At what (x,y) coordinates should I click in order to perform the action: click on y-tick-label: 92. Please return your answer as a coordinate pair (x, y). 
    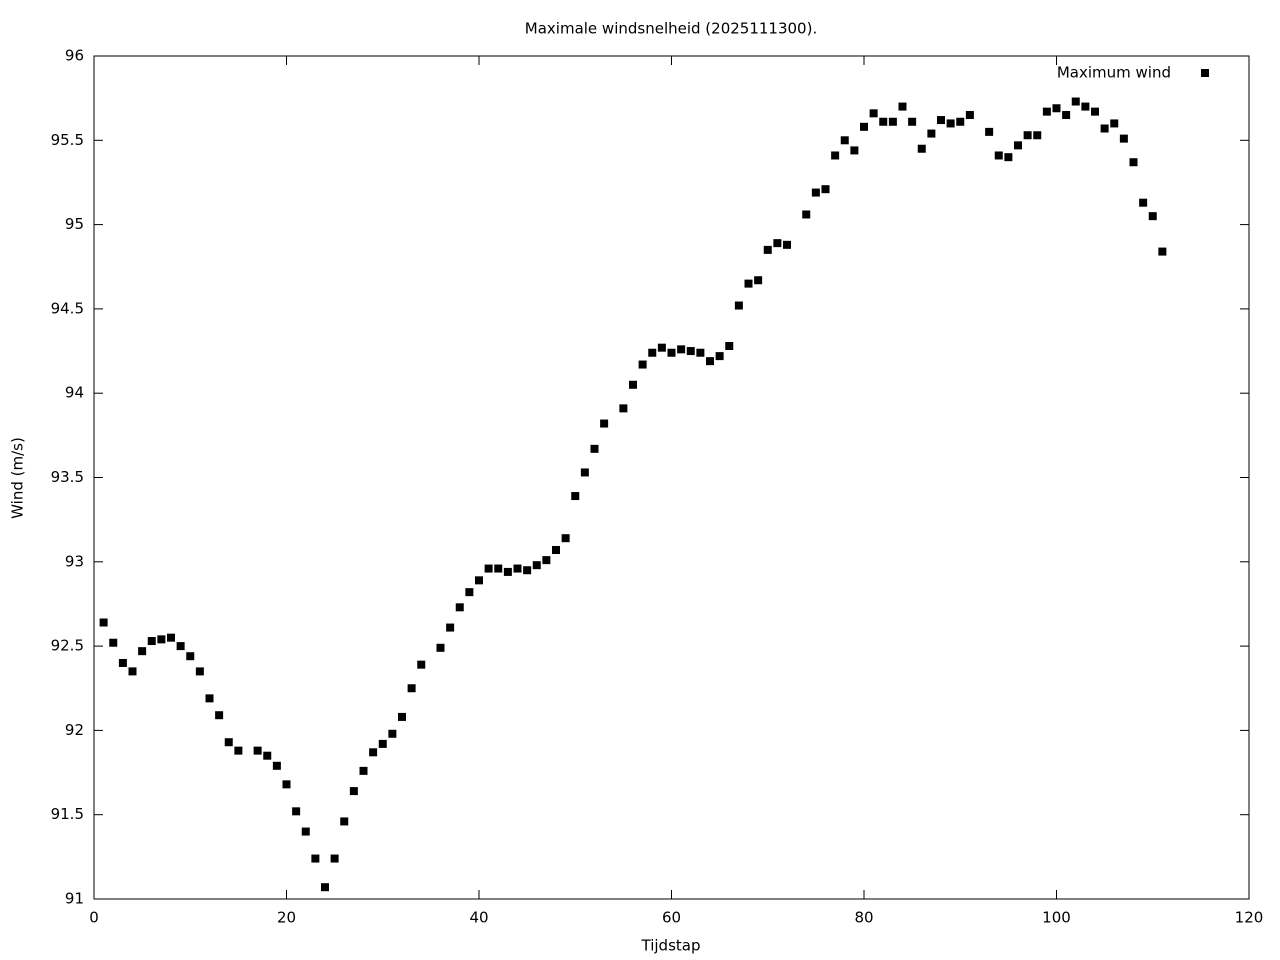
    Looking at the image, I should click on (74, 730).